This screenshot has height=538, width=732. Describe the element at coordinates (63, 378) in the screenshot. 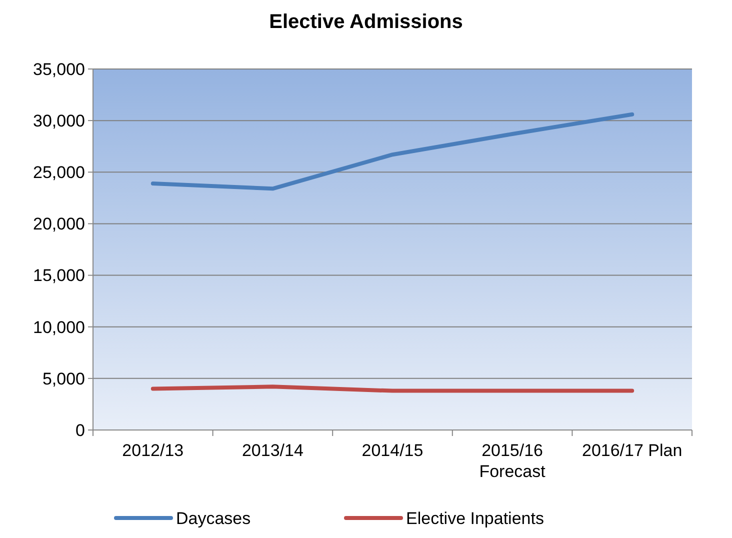

I see `y-tick-label: 5,000` at that location.